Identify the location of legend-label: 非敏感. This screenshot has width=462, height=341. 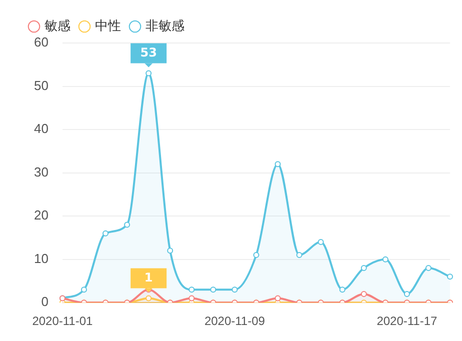
(165, 26).